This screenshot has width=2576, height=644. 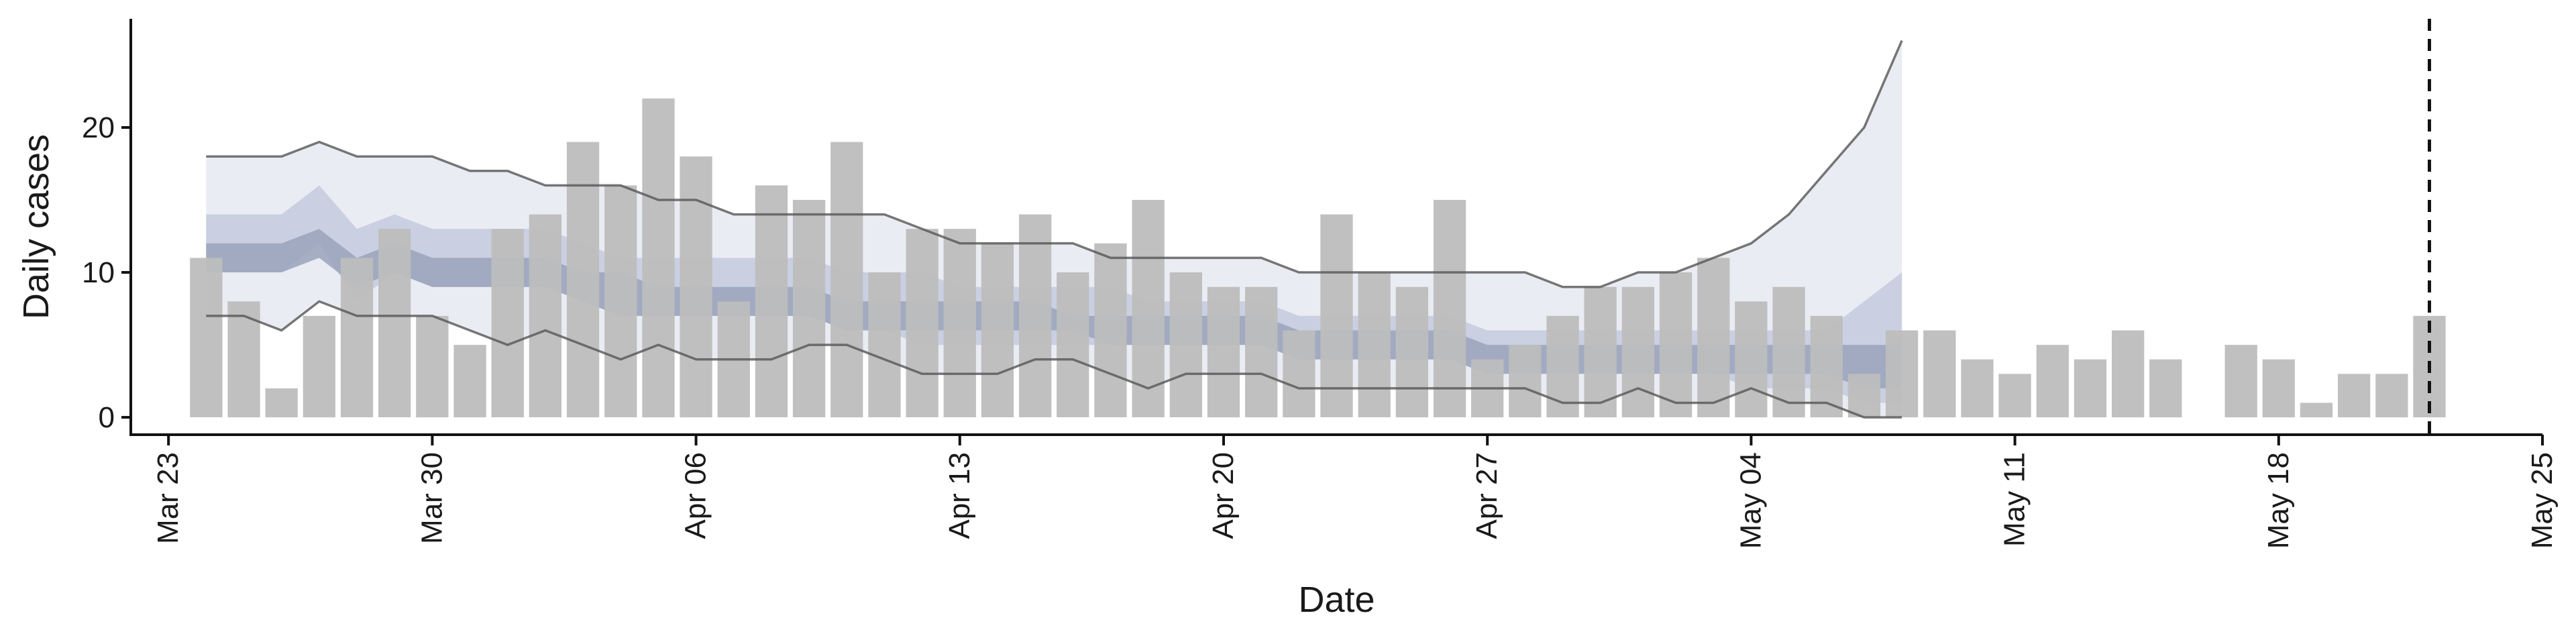 What do you see at coordinates (168, 498) in the screenshot?
I see `x-tick-label: Mar 23` at bounding box center [168, 498].